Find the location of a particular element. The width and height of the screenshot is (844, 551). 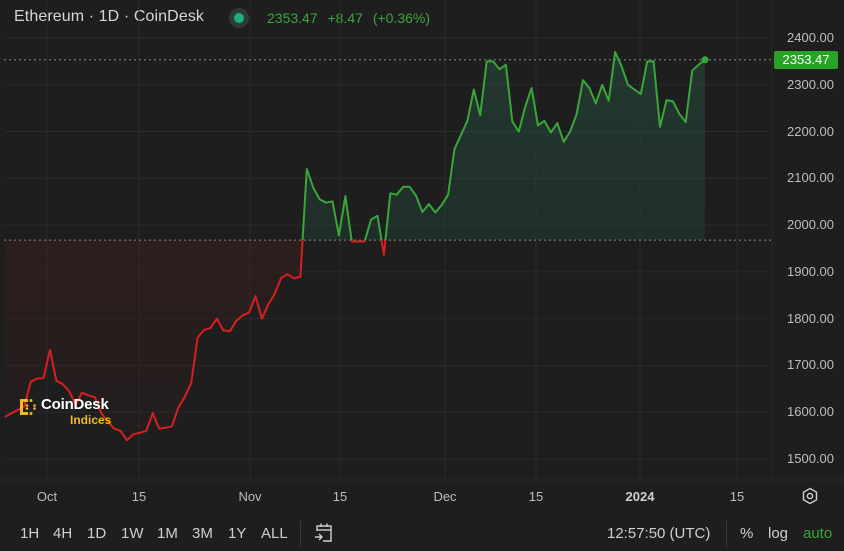

date-range-calendar-icon is located at coordinates (324, 533).